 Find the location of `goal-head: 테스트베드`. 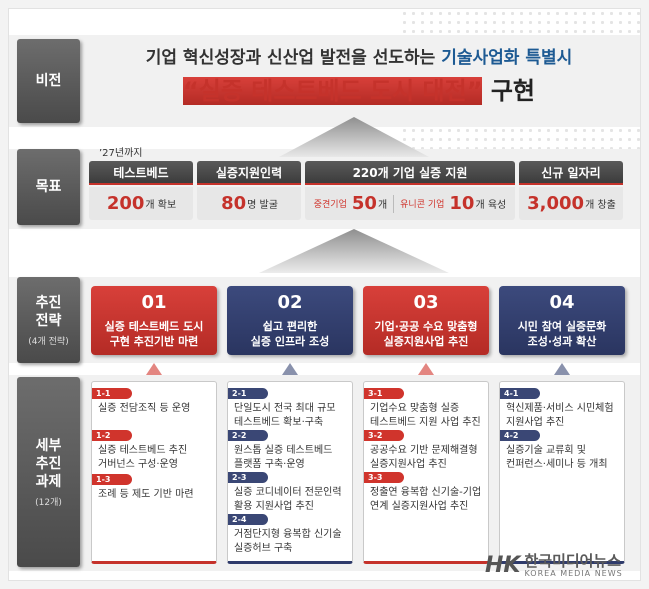

goal-head: 테스트베드 is located at coordinates (141, 173).